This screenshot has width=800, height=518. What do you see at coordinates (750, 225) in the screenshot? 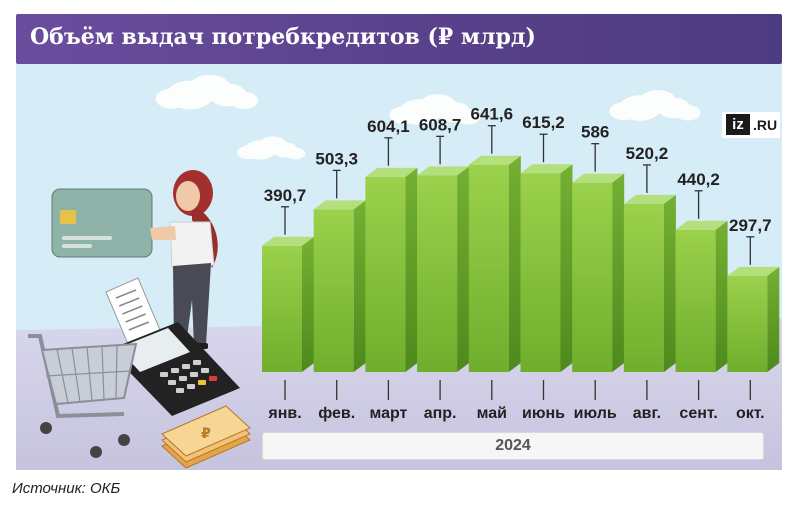
I see `value-label: 297,7` at bounding box center [750, 225].